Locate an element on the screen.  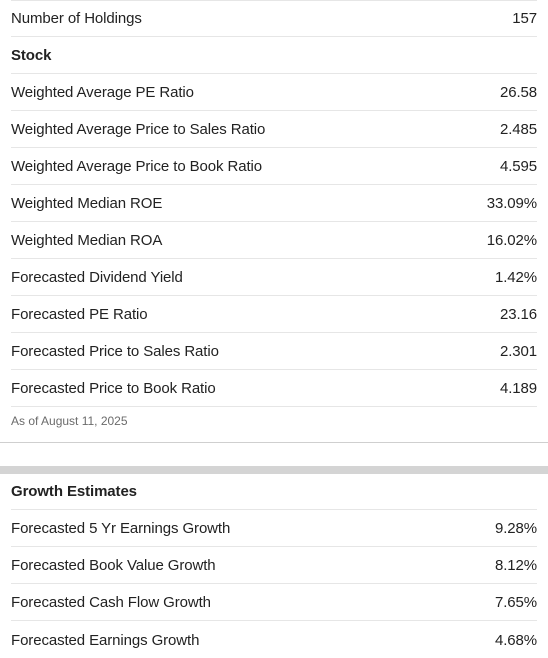
stat-row-forecasted-pe: Forecasted PE Ratio 23.16 is located at coordinates (274, 315).